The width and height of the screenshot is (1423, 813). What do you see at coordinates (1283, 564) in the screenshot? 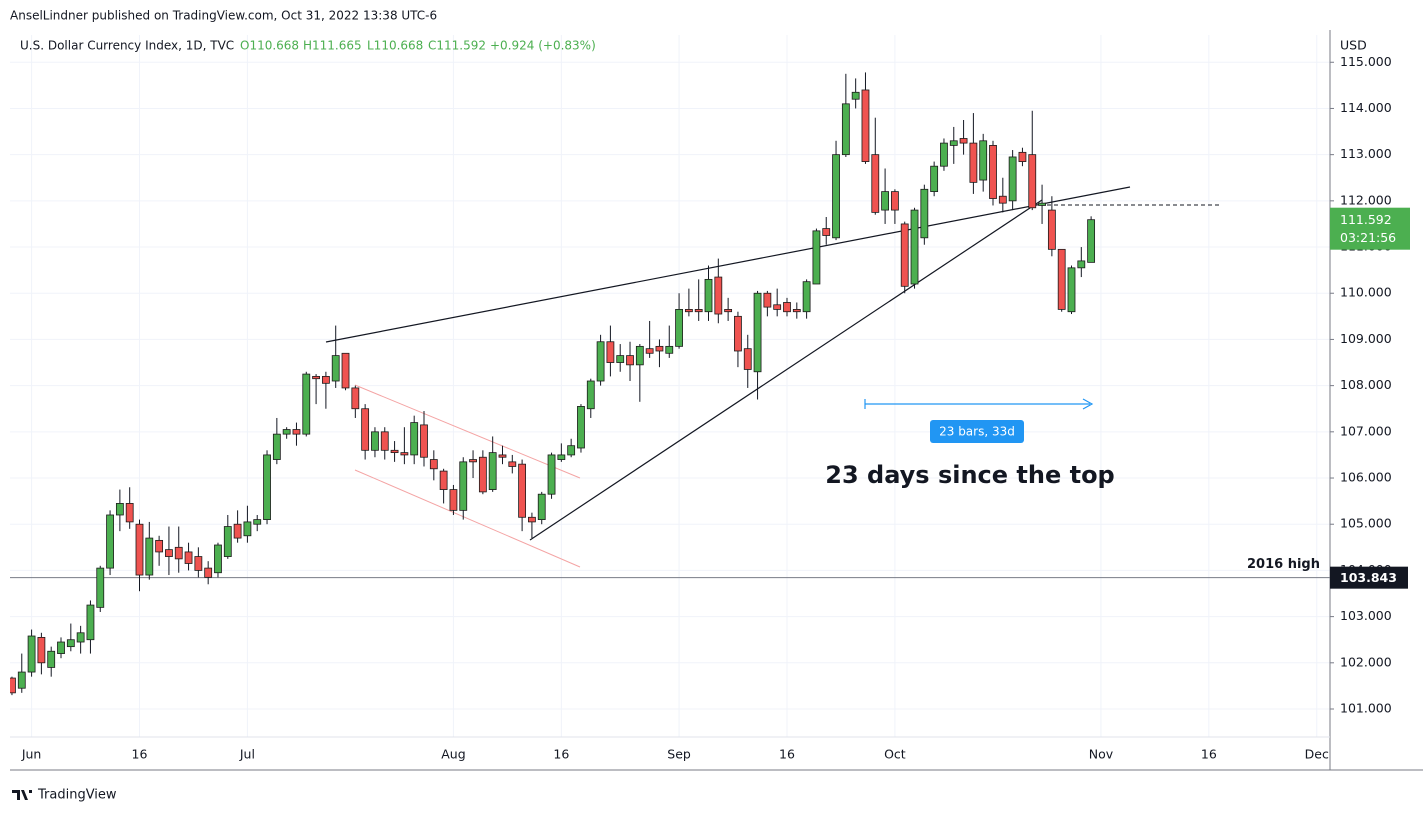
I see `level-label: 2016 high` at bounding box center [1283, 564].